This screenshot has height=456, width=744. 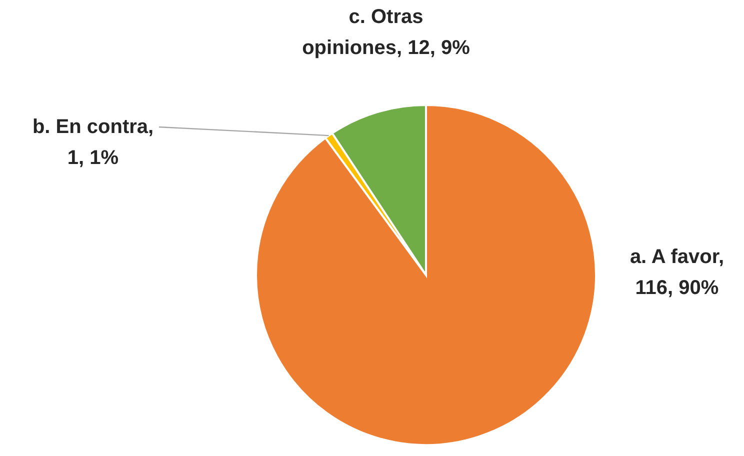 What do you see at coordinates (93, 142) in the screenshot?
I see `slice-label: b. En contra, 1, 1%` at bounding box center [93, 142].